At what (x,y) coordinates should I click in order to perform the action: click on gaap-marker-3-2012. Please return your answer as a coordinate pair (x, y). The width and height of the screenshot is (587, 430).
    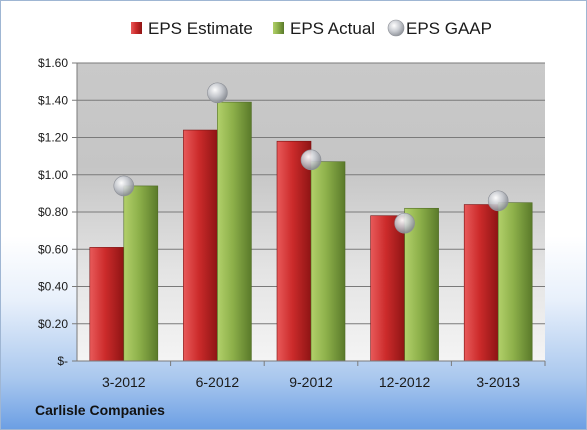
    Looking at the image, I should click on (124, 186).